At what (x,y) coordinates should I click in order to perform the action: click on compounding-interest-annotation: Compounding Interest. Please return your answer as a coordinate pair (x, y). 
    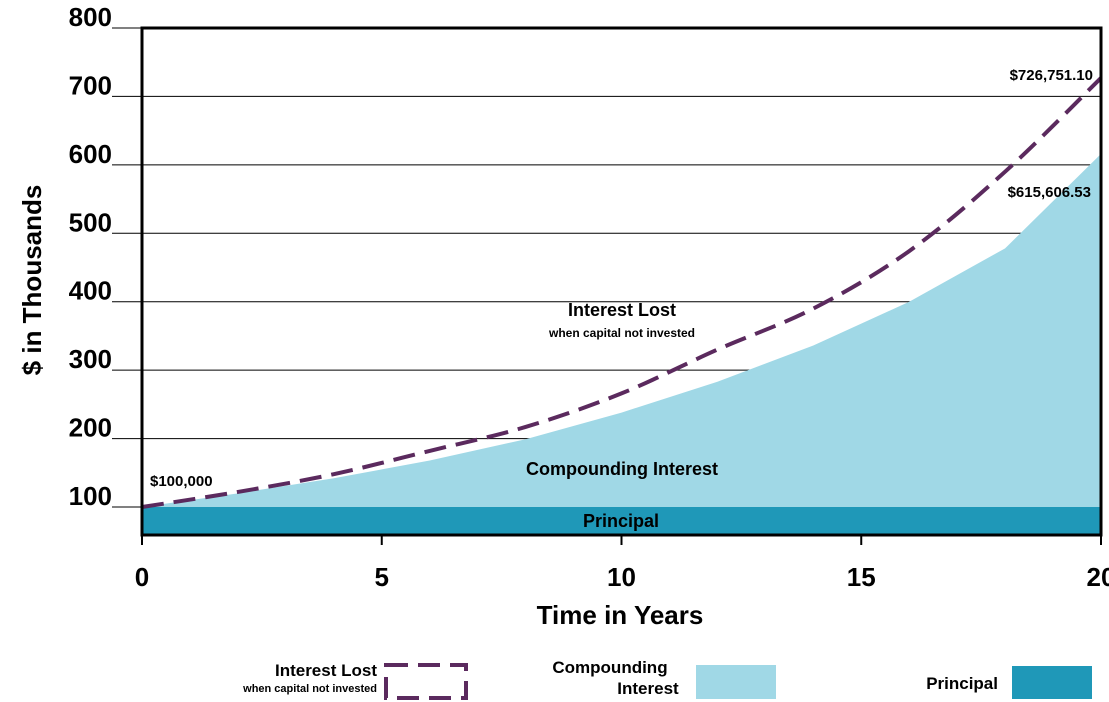
    Looking at the image, I should click on (622, 469).